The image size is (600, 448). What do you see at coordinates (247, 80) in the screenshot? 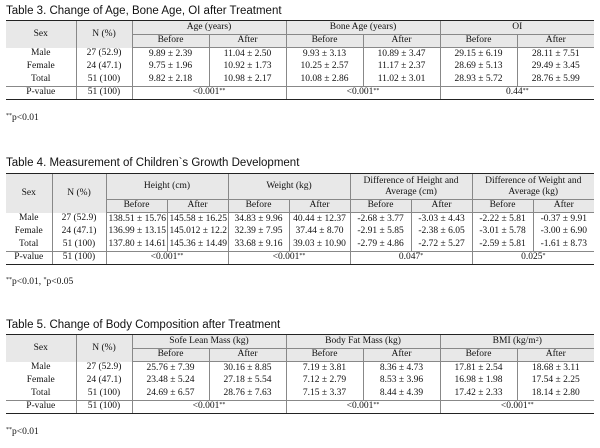
I see `cell: 10.98 ± 2.17` at bounding box center [247, 80].